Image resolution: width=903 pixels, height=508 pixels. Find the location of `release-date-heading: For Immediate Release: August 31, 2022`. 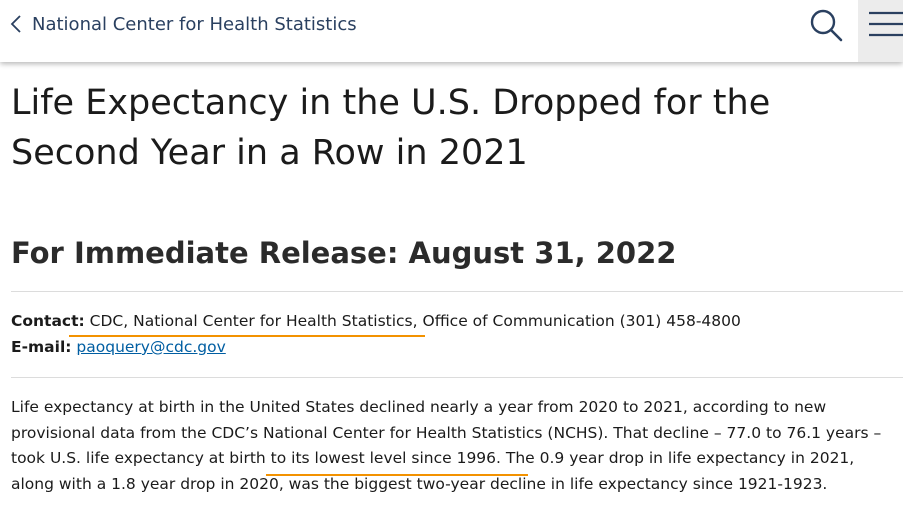

release-date-heading: For Immediate Release: August 31, 2022 is located at coordinates (344, 253).